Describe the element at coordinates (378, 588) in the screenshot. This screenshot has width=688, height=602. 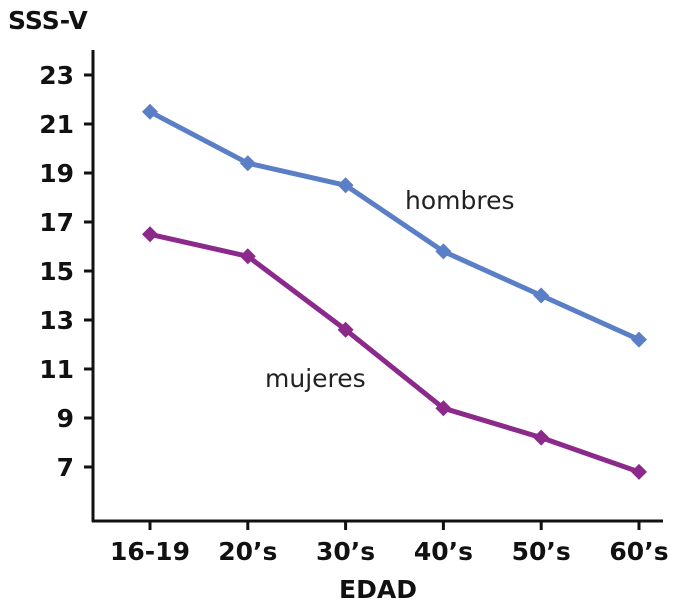
I see `x-axis-title: EDAD` at that location.